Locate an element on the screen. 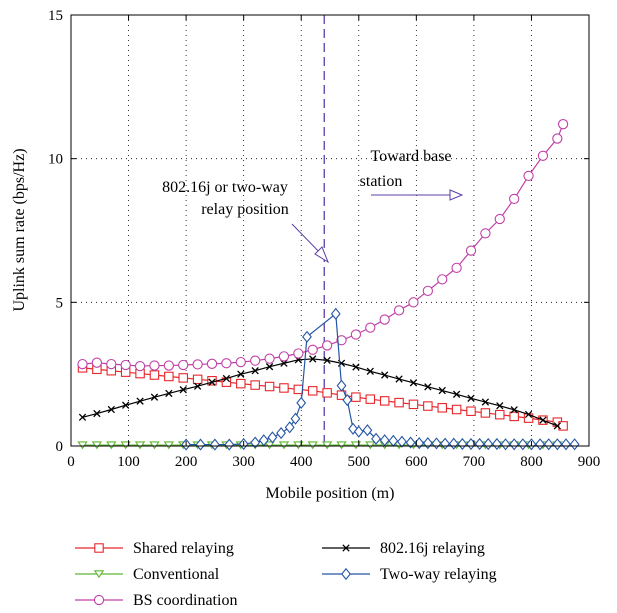  x-tick-label: 300 is located at coordinates (243, 462).